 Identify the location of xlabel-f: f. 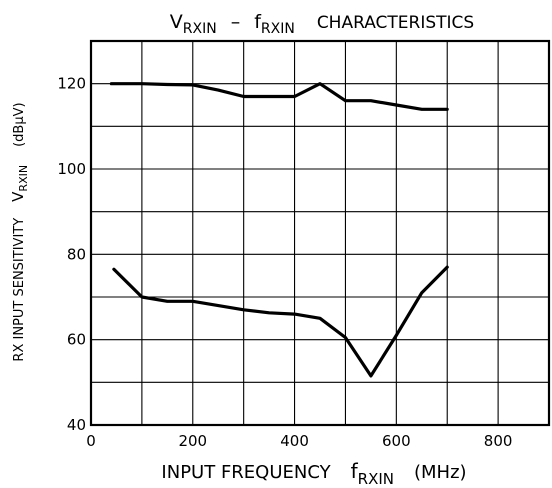
(355, 471).